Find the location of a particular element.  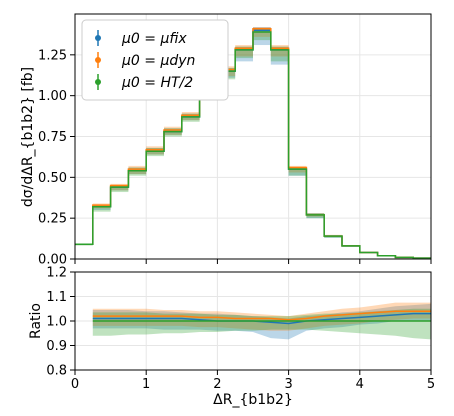

legend: μ0 = μfix μ0 = μdyn μ0 = HT/2 is located at coordinates (155, 60).